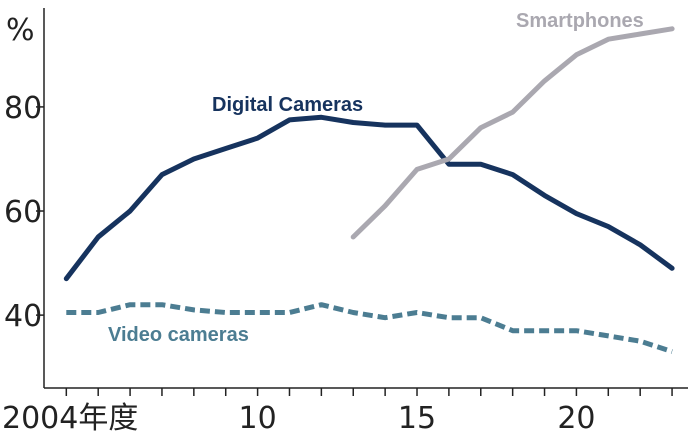 This screenshot has width=700, height=440. I want to click on series-label-smartphones: Smartphones, so click(580, 21).